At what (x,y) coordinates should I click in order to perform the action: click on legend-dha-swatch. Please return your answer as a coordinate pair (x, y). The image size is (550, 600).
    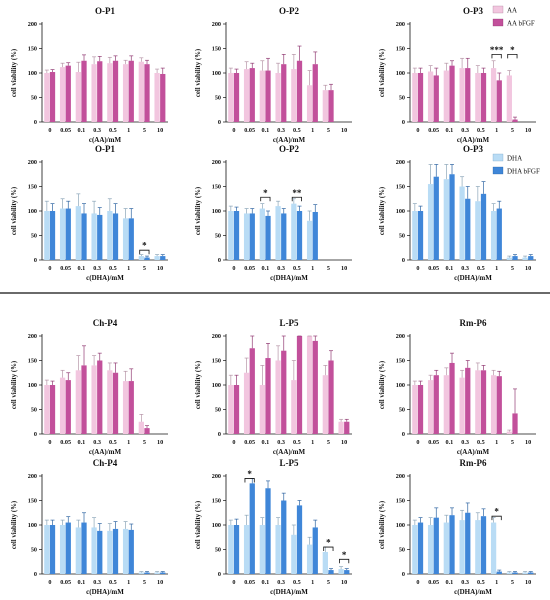
    Looking at the image, I should click on (498, 157).